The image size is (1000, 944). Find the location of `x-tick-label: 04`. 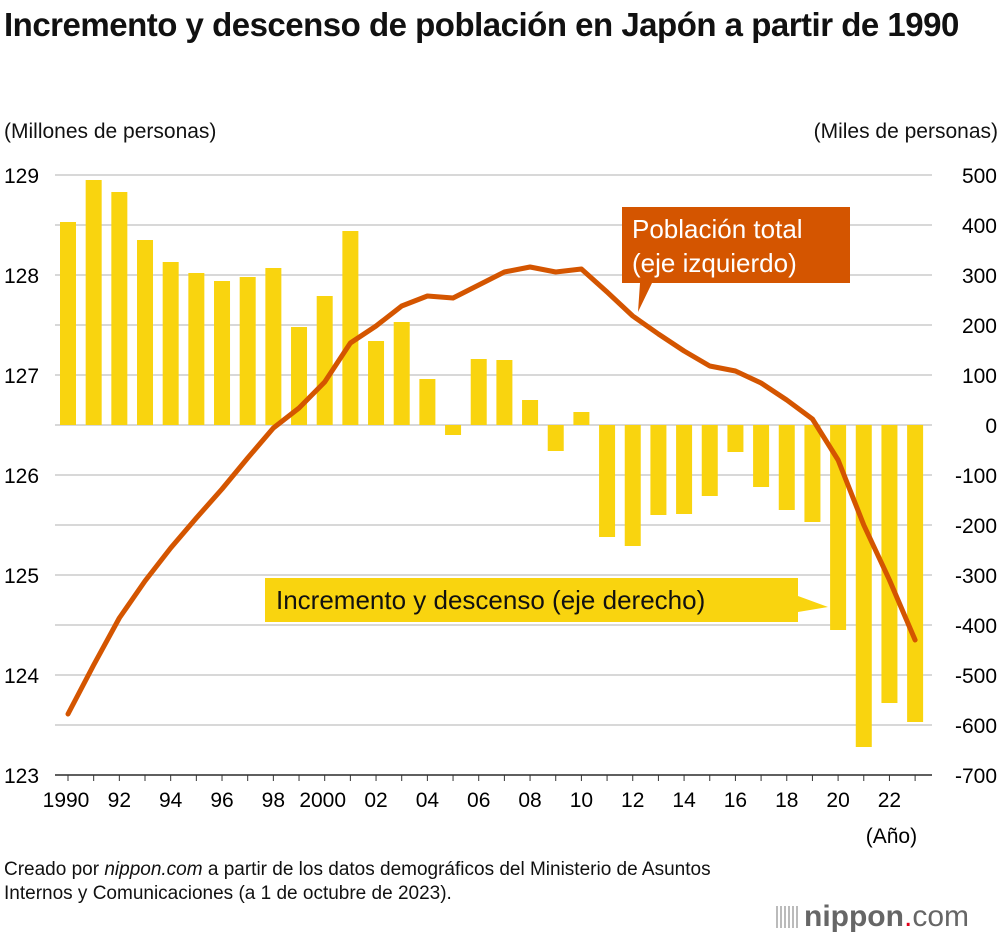

x-tick-label: 04 is located at coordinates (428, 800).